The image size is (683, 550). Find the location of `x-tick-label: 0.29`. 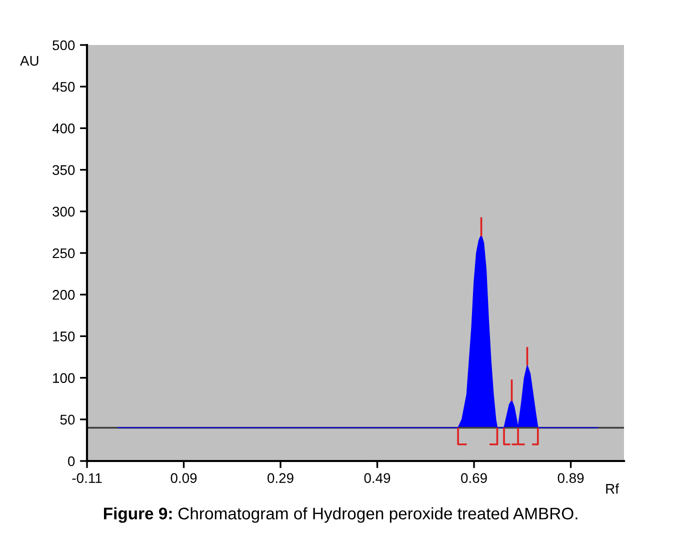

x-tick-label: 0.29 is located at coordinates (281, 478).